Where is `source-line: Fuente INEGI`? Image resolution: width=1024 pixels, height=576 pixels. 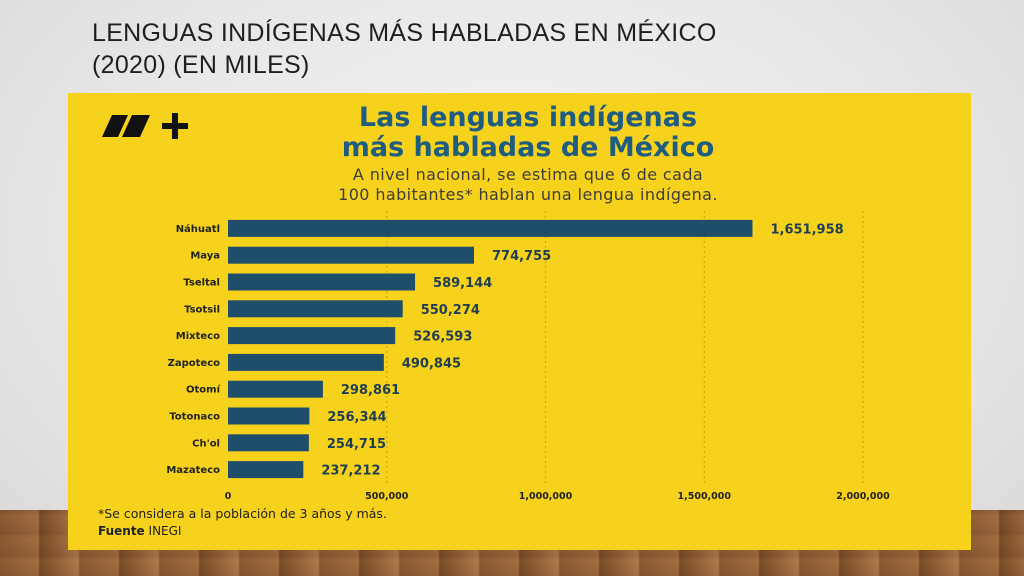 source-line: Fuente INEGI is located at coordinates (298, 531).